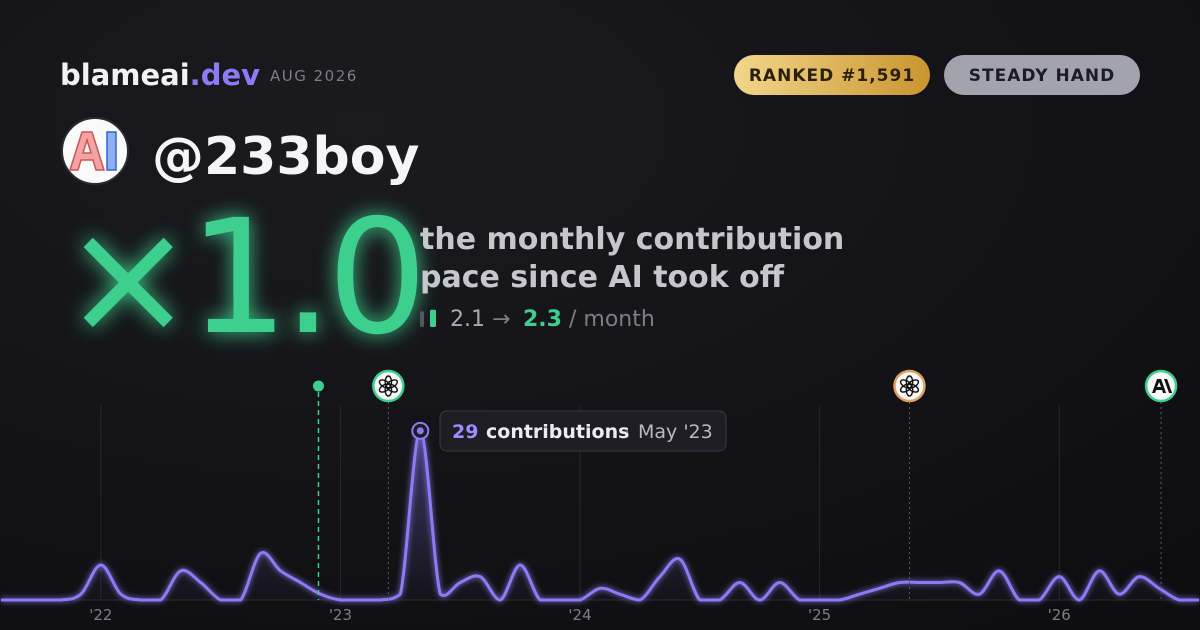 The width and height of the screenshot is (1200, 630). What do you see at coordinates (542, 319) in the screenshot?
I see `pace-after: 2.3` at bounding box center [542, 319].